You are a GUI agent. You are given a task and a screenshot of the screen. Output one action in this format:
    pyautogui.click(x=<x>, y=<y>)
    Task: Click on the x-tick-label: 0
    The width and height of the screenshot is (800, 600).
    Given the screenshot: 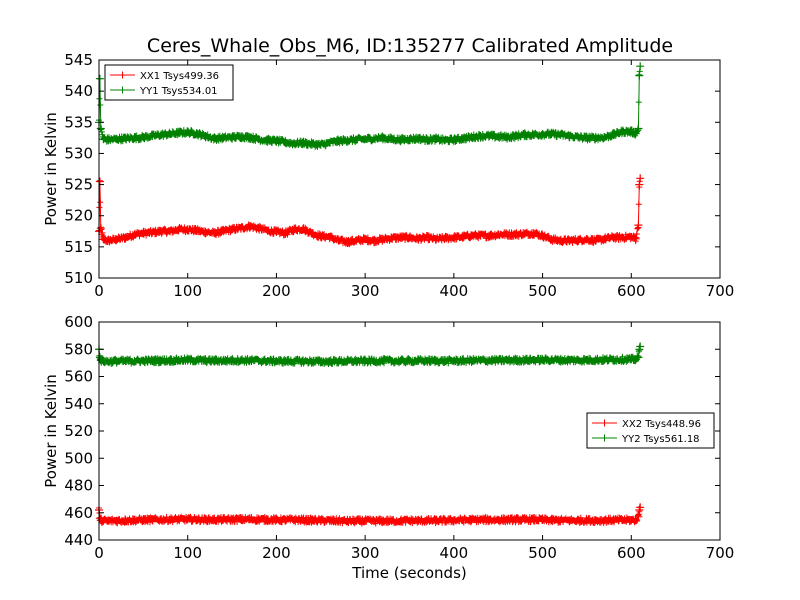 What is the action you would take?
    pyautogui.click(x=99, y=291)
    